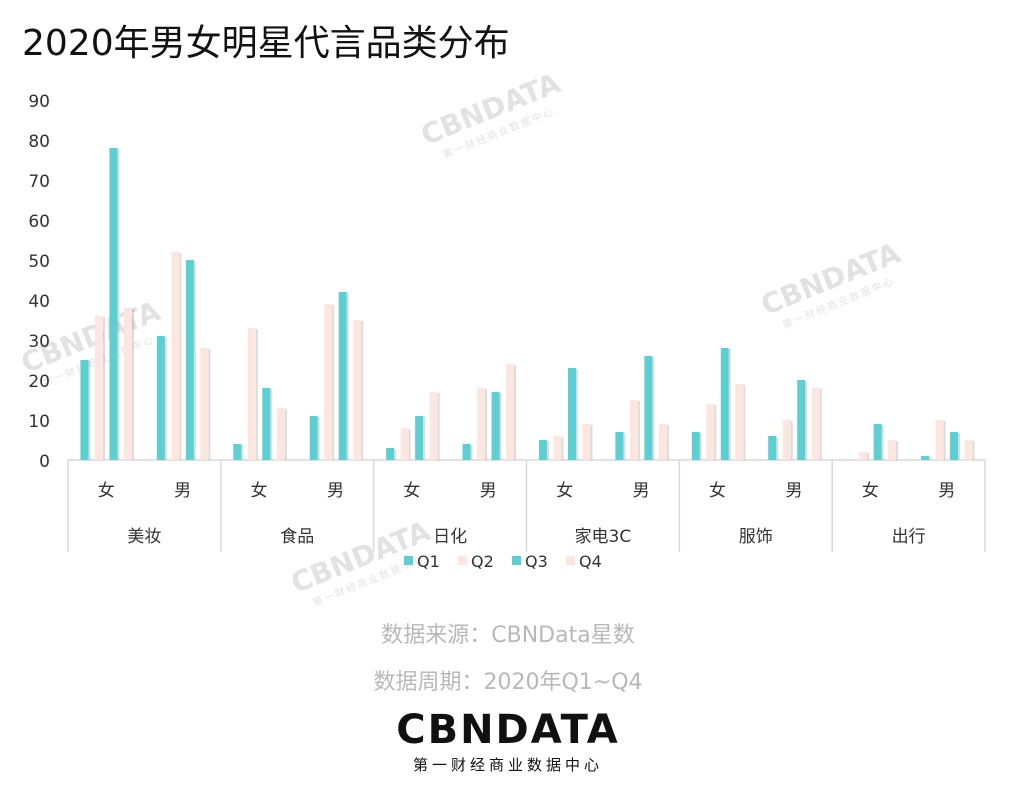 The image size is (1016, 795). I want to click on group-label: 出行, so click(909, 537).